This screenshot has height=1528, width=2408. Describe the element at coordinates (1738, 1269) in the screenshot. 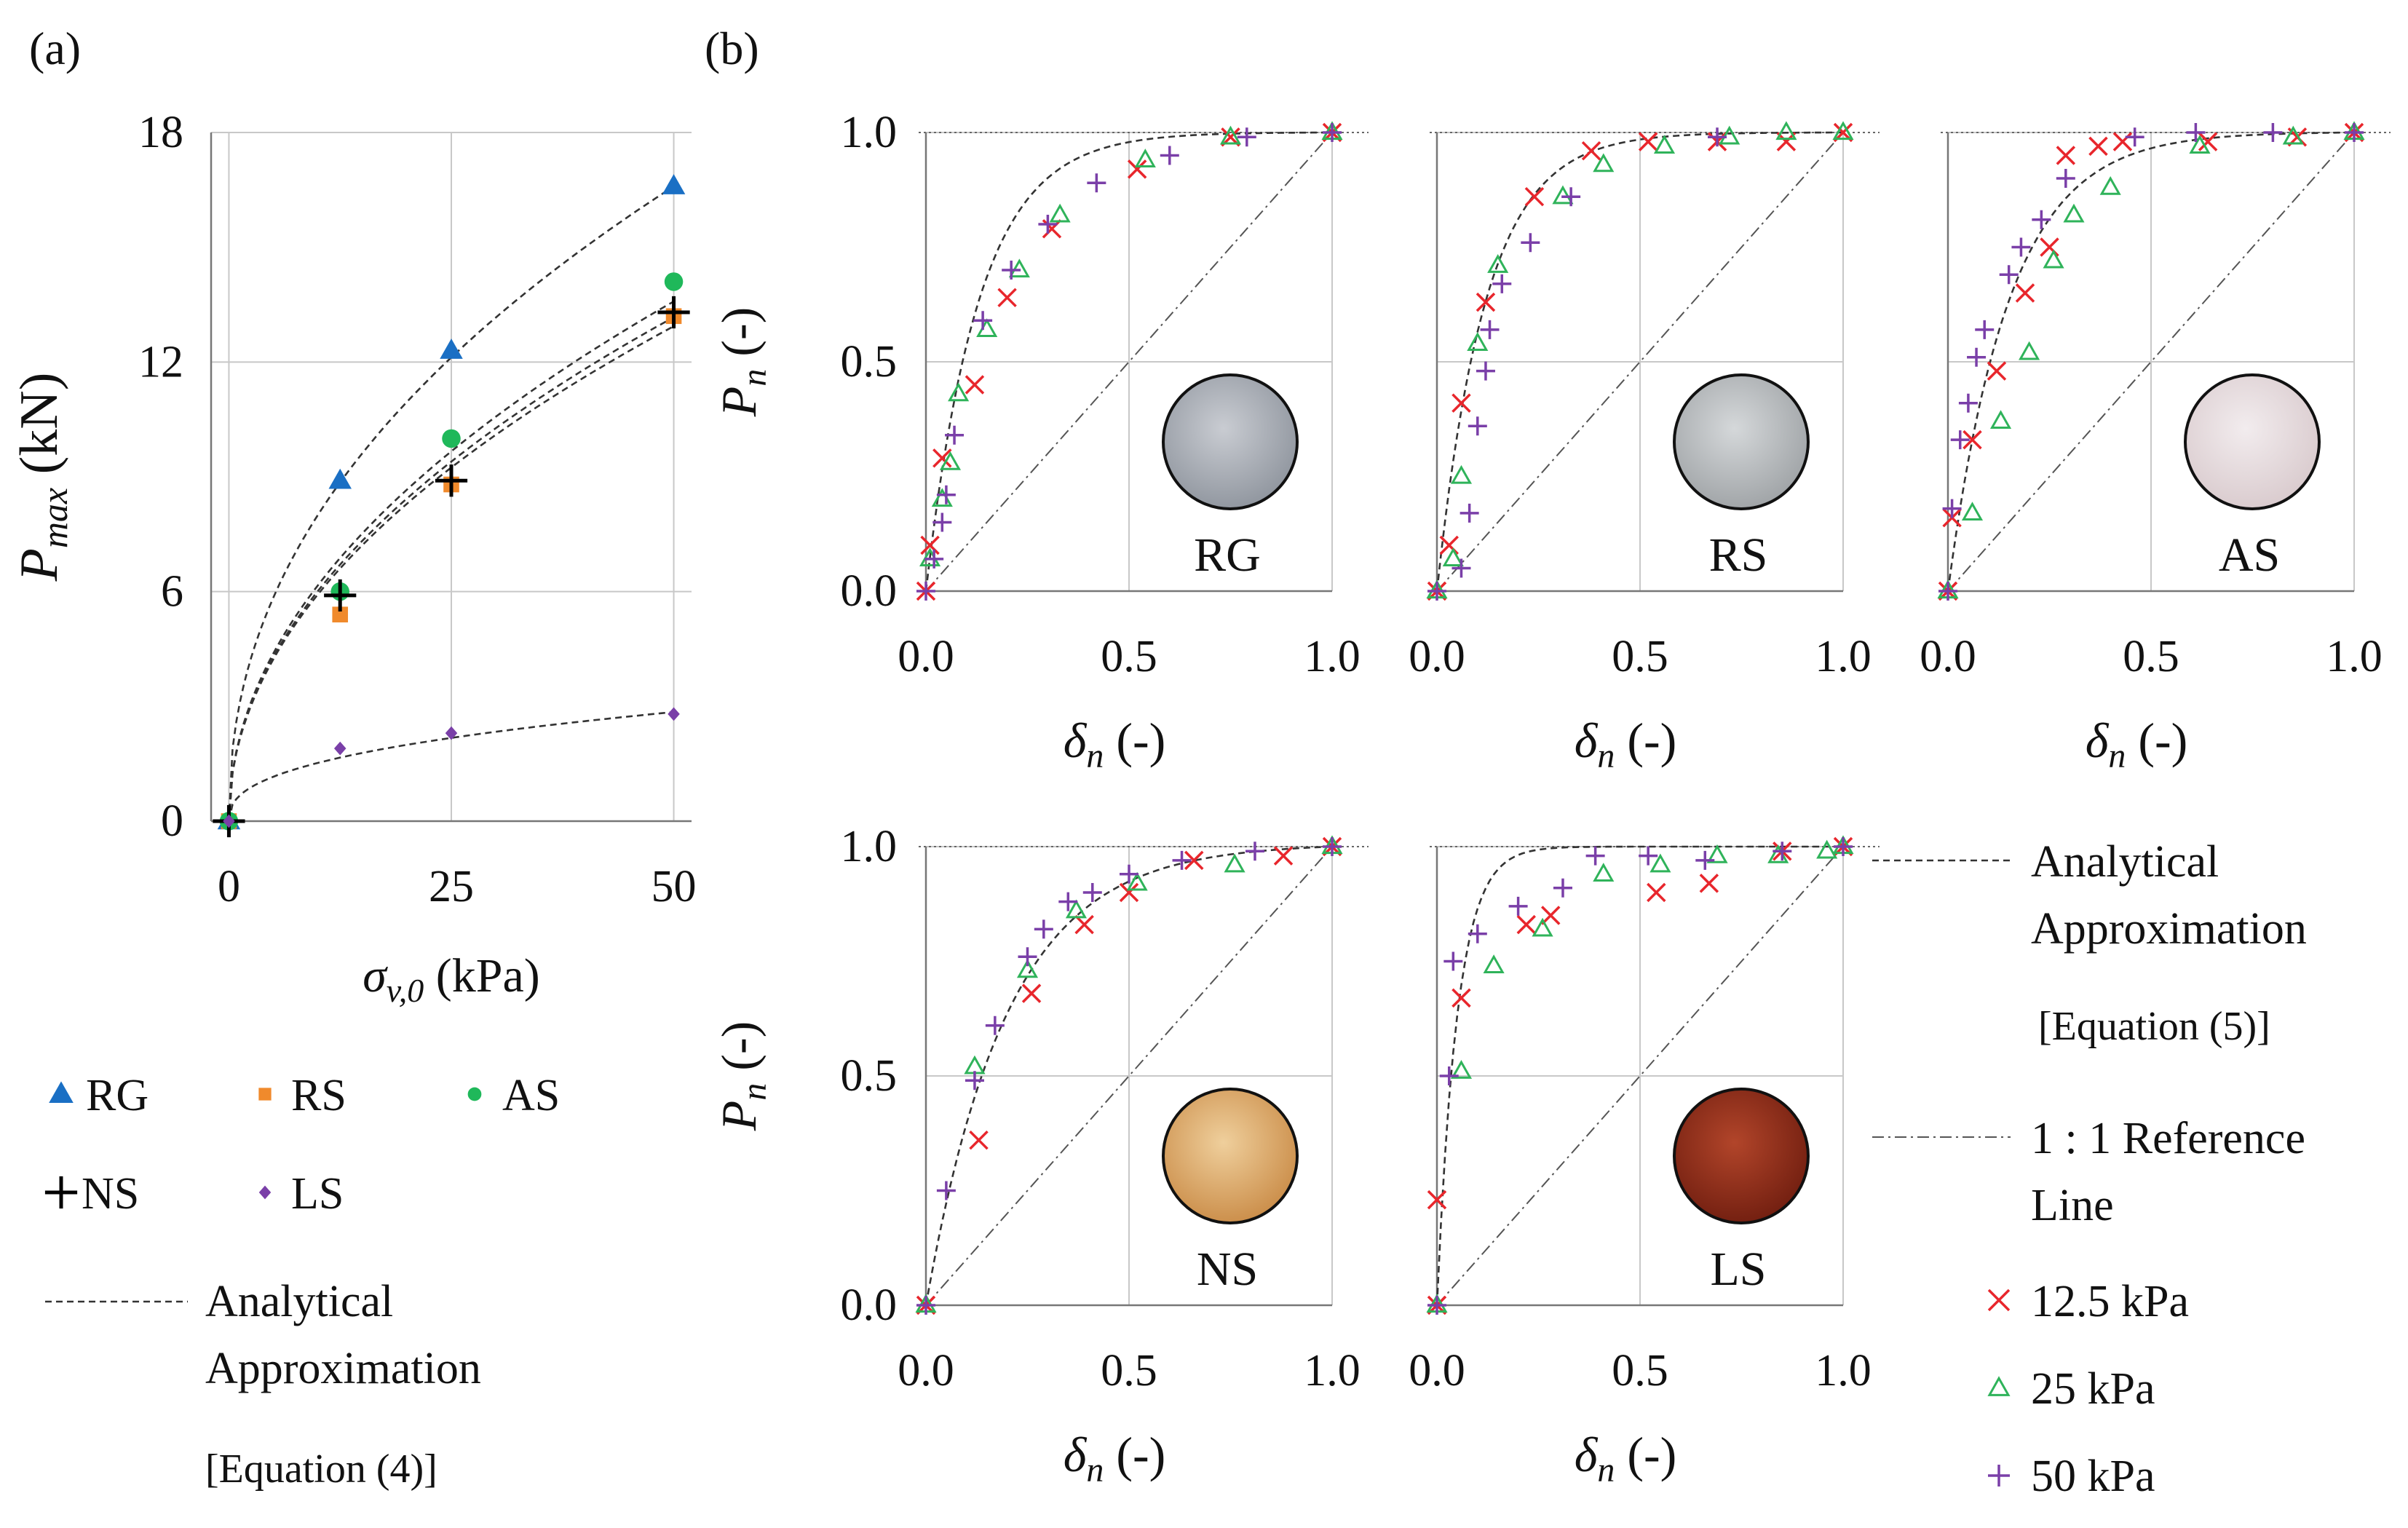

I see `sample-label: LS` at that location.